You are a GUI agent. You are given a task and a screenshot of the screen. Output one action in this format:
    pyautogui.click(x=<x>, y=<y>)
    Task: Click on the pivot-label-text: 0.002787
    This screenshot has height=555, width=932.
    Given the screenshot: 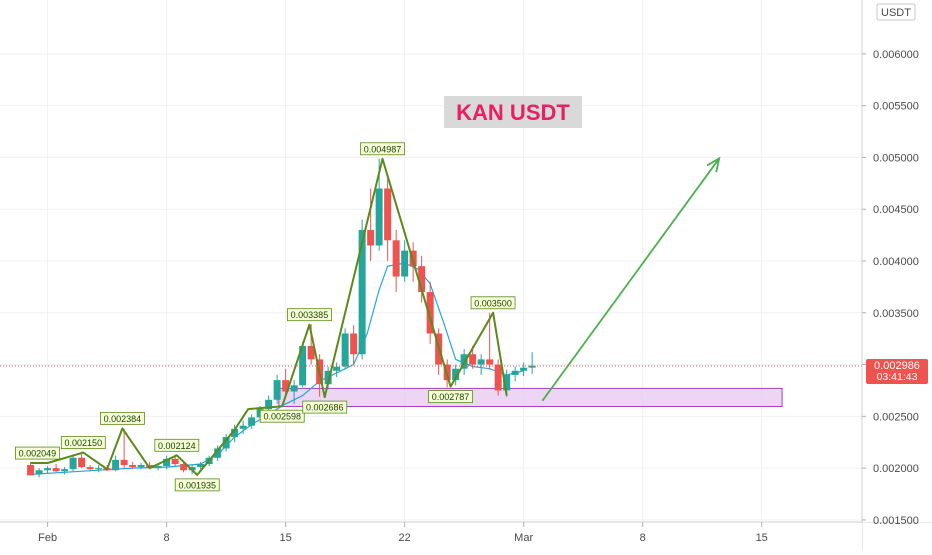 What is the action you would take?
    pyautogui.click(x=451, y=397)
    